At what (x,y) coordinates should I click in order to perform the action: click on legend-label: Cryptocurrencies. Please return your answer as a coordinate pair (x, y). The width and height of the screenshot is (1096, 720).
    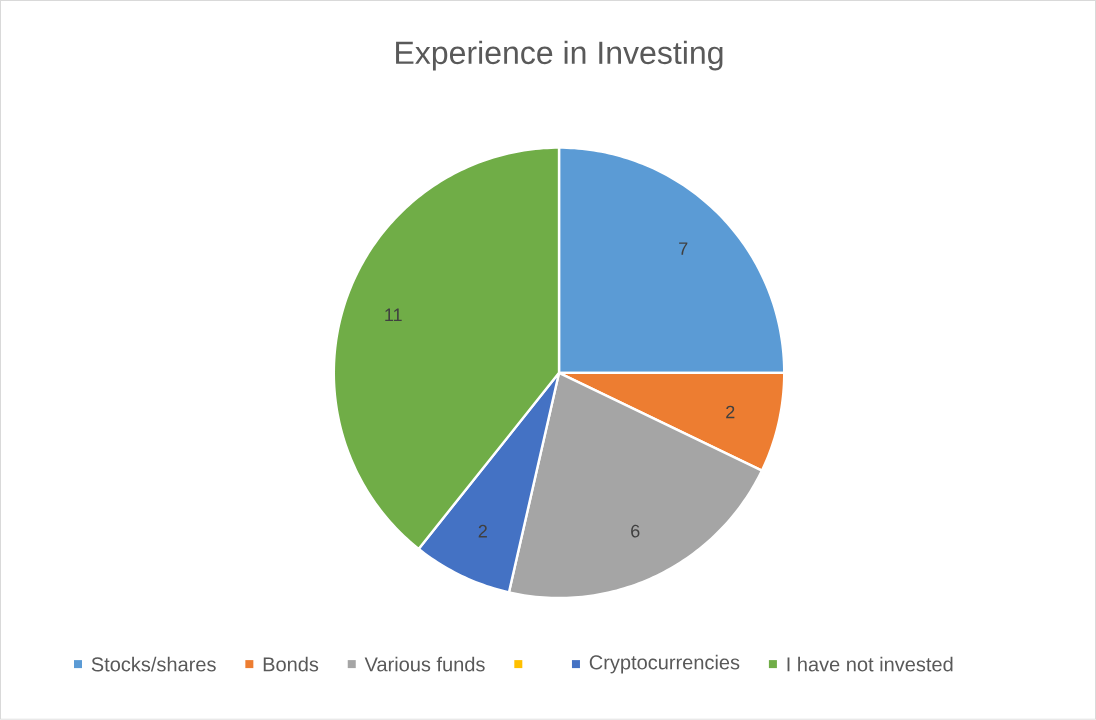
    Looking at the image, I should click on (664, 664).